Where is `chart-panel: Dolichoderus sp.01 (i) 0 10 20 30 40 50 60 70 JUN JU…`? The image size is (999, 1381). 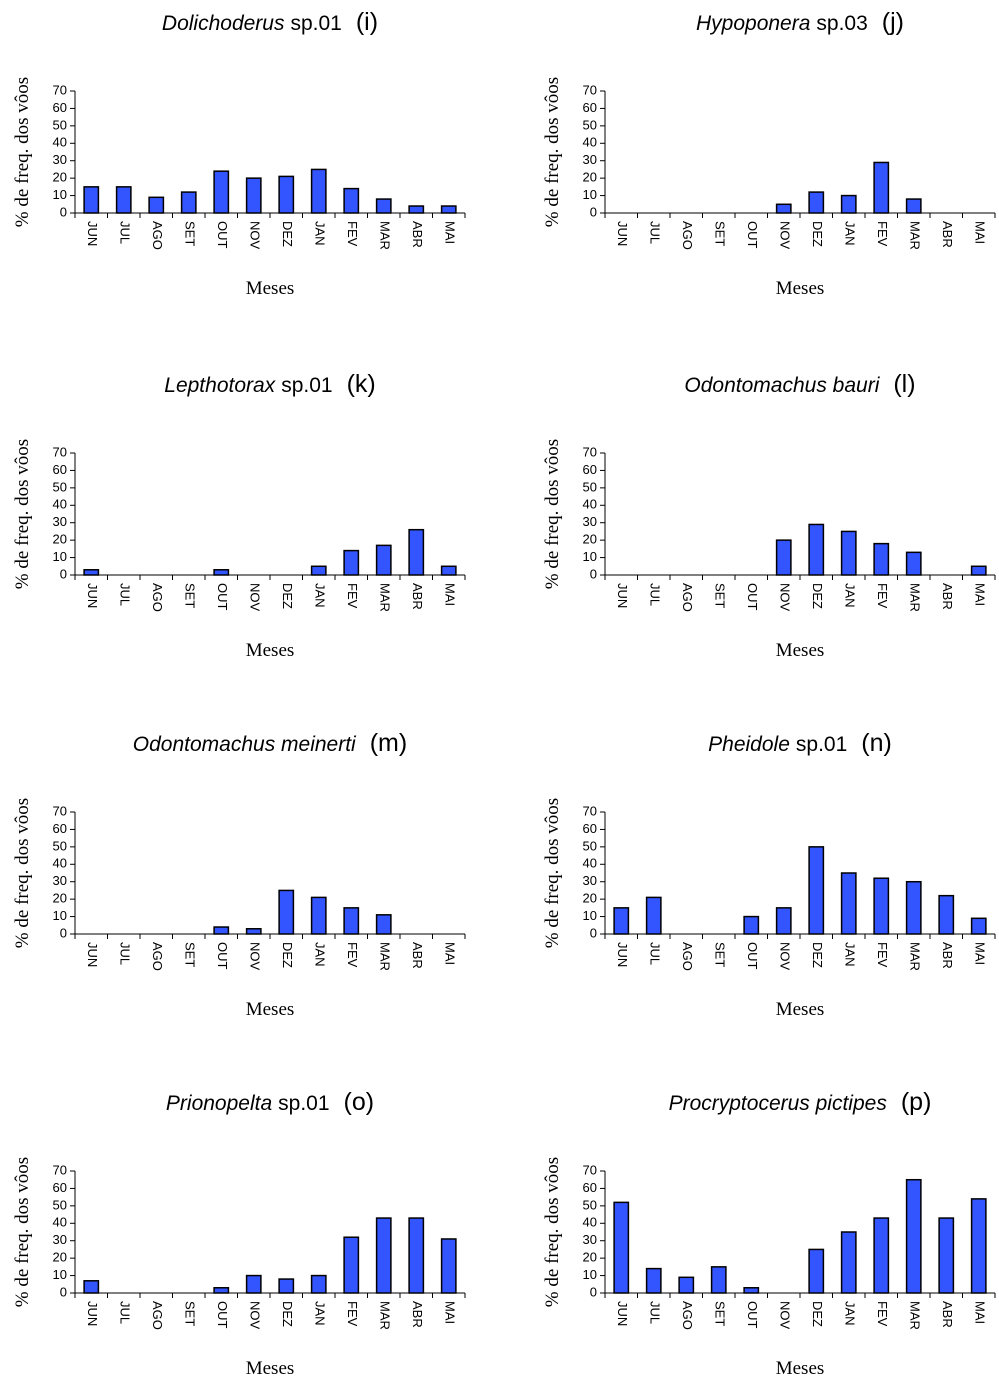 chart-panel: Dolichoderus sp.01 (i) 0 10 20 30 40 50 60 70 JUN JU… is located at coordinates (239, 153).